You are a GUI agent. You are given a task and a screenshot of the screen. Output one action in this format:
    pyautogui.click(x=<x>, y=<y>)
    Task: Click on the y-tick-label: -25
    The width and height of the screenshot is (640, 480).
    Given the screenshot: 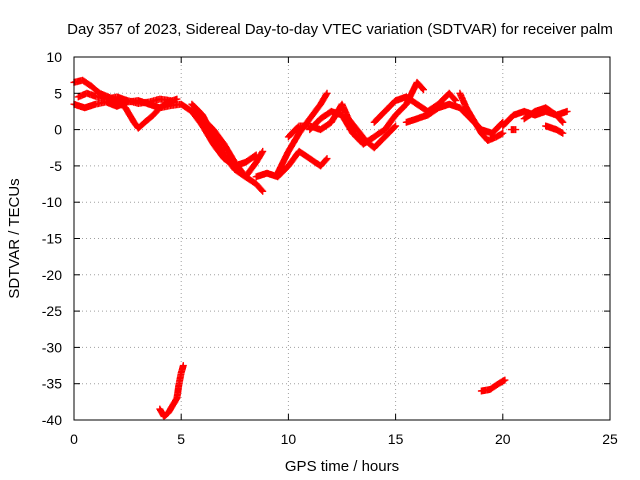 What is the action you would take?
    pyautogui.click(x=52, y=311)
    